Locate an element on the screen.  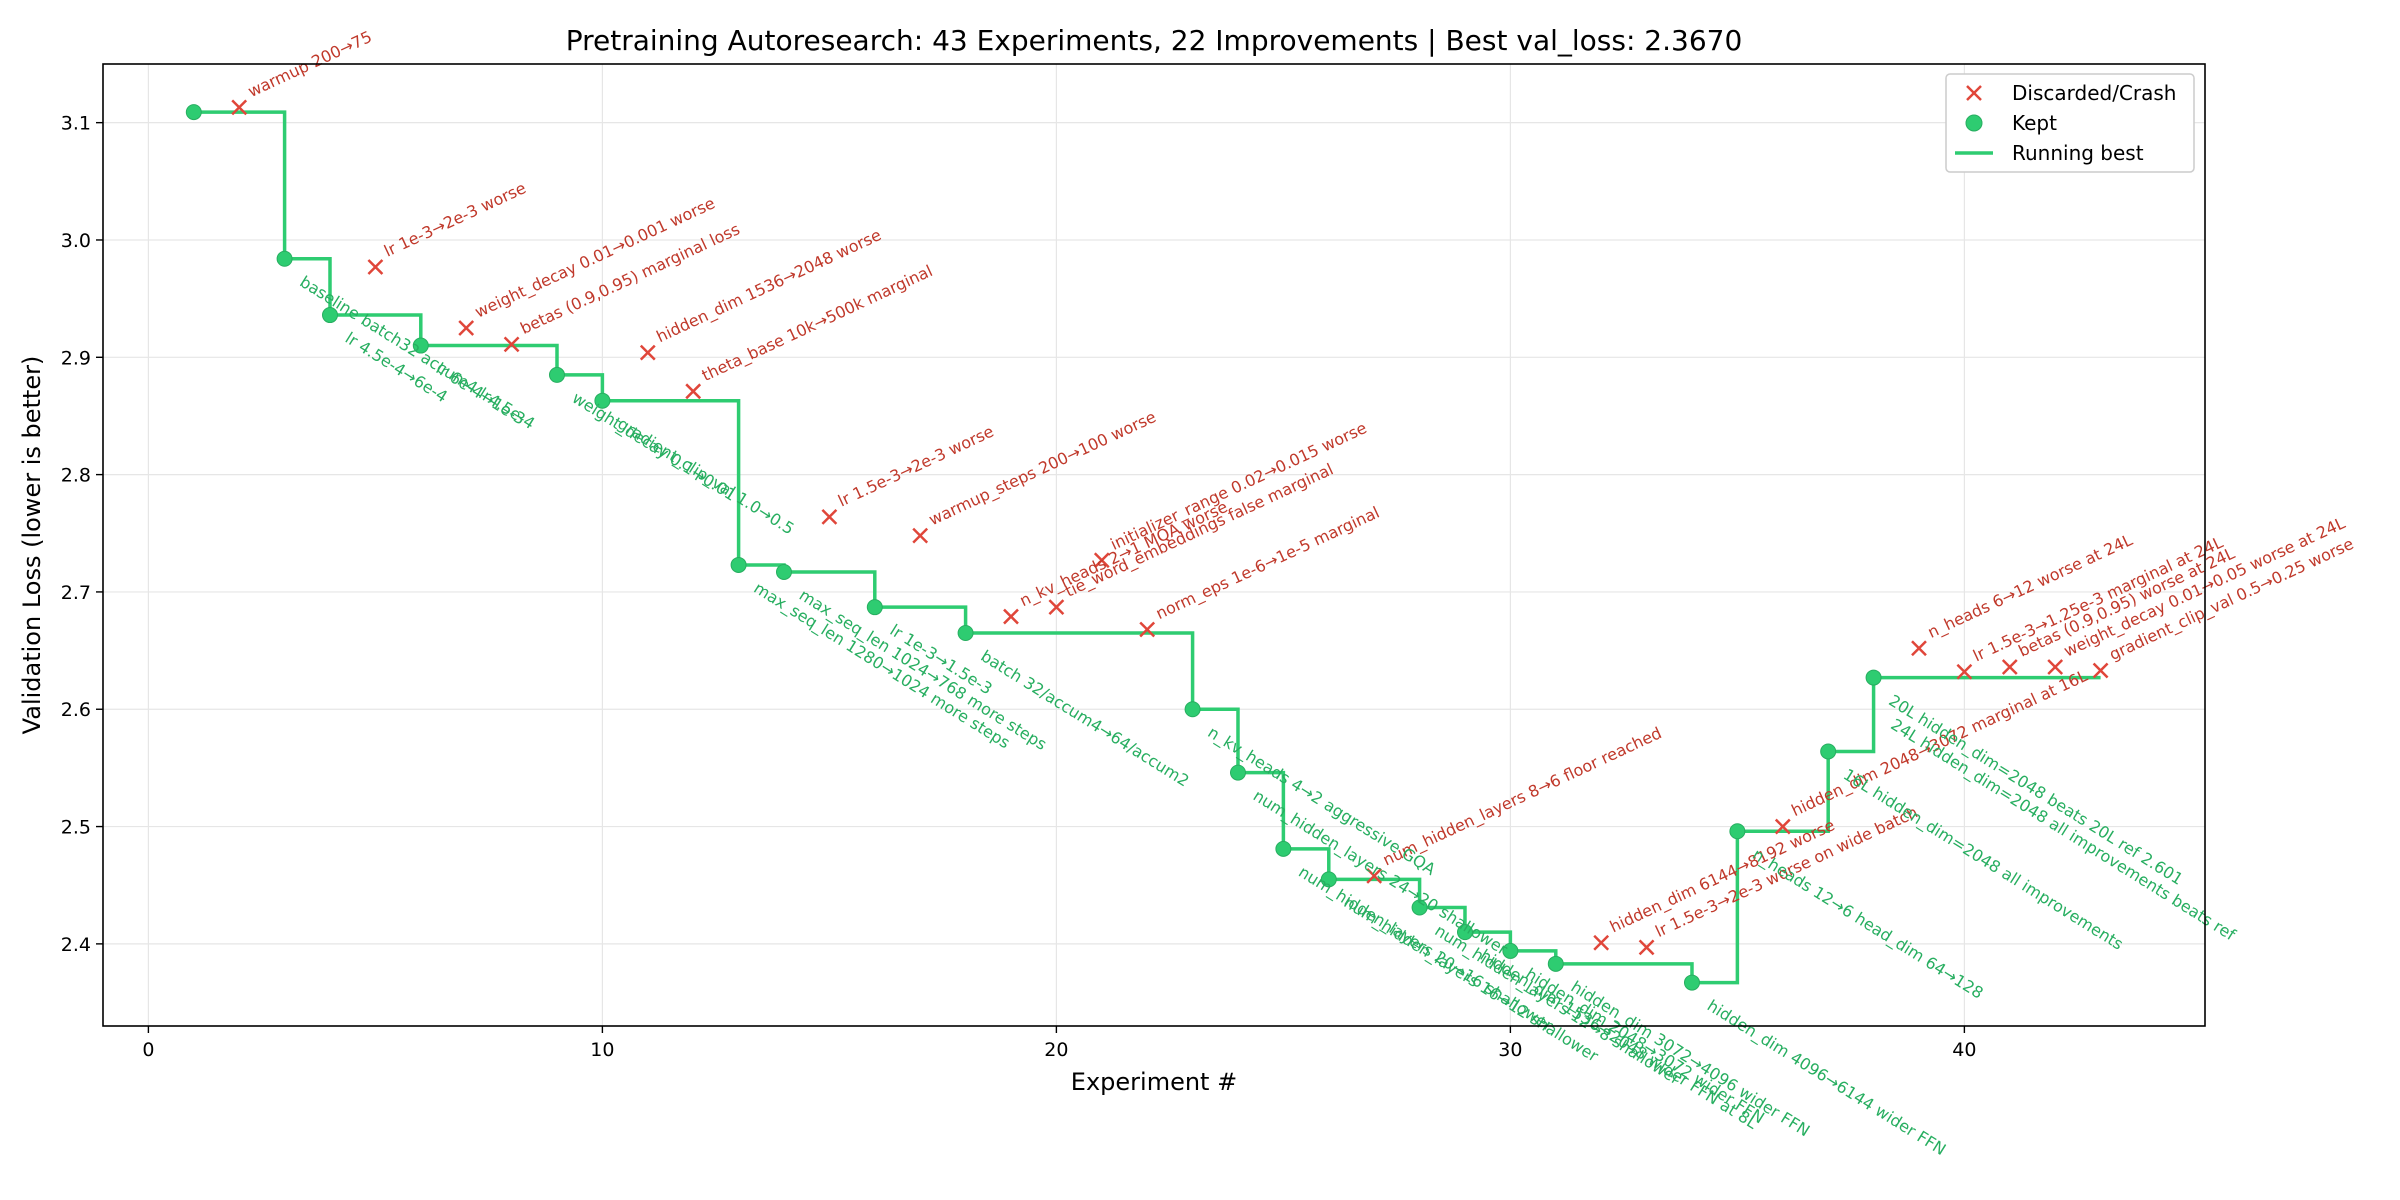
legend-running-best-label: Running best is located at coordinates (2078, 153).